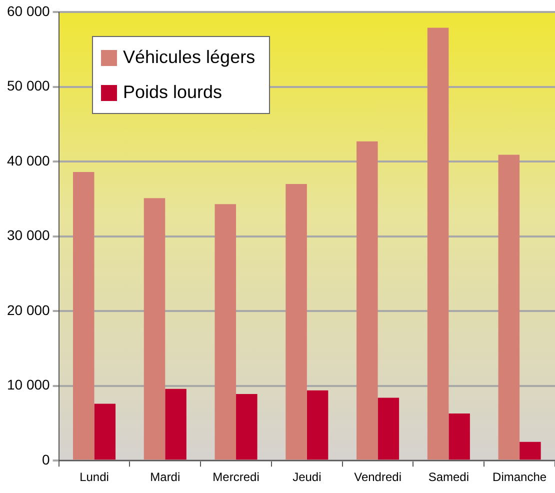 The height and width of the screenshot is (493, 555). Describe the element at coordinates (46, 459) in the screenshot. I see `y-tick-label: 0` at that location.